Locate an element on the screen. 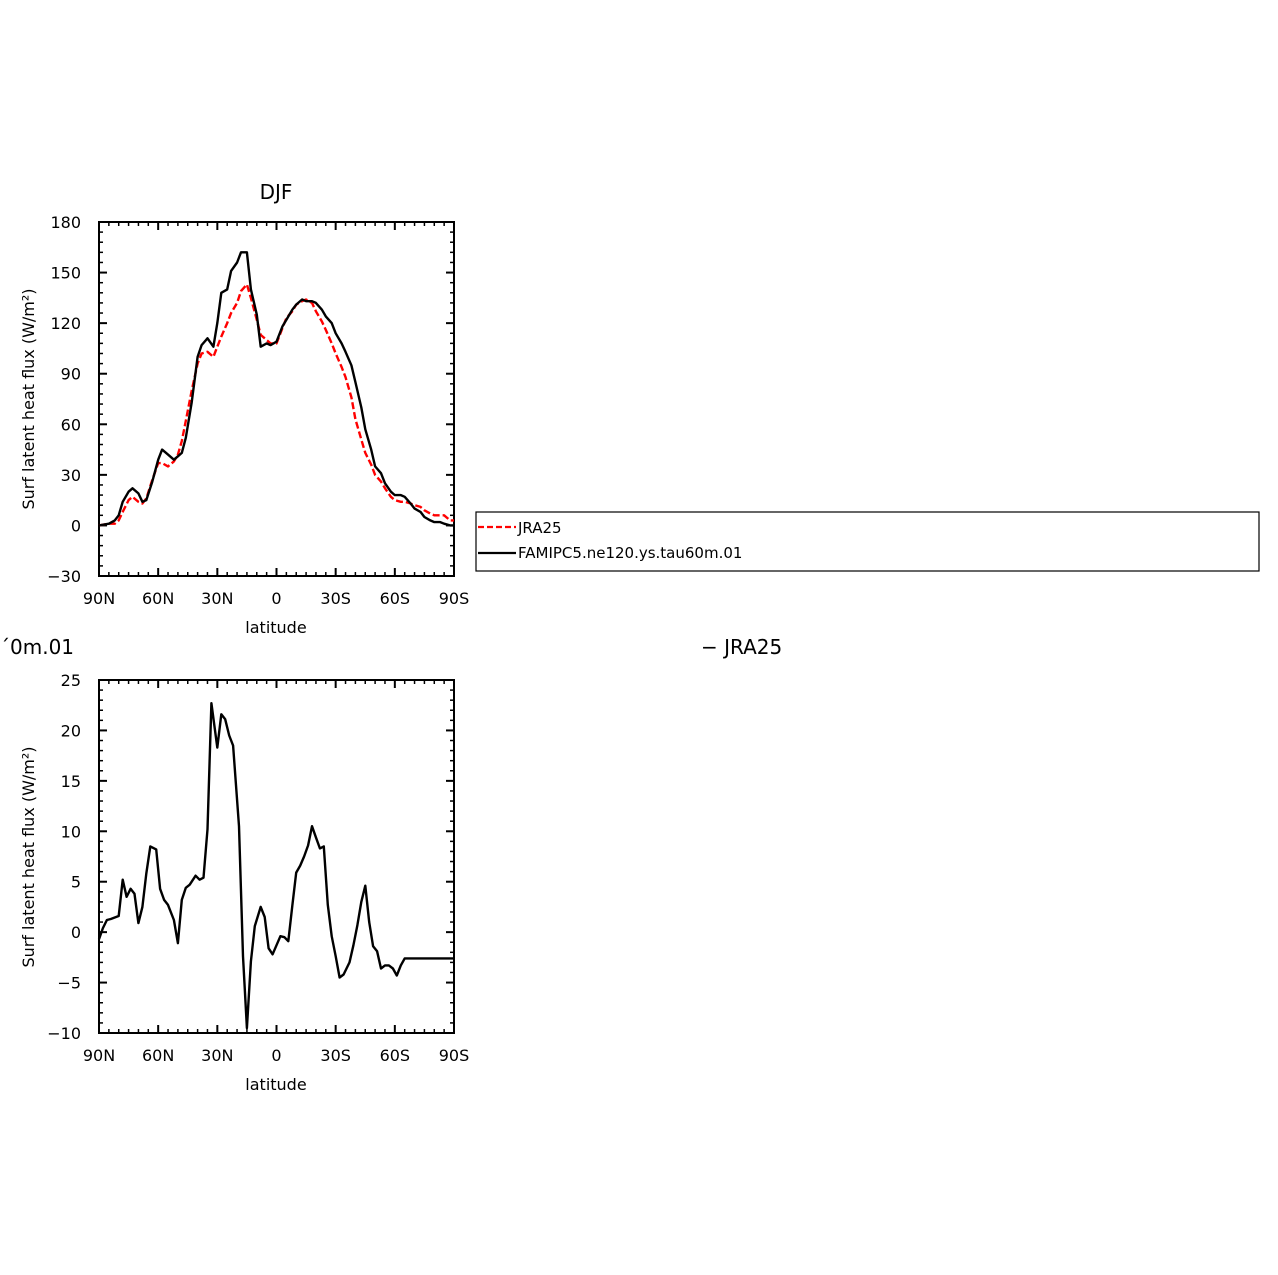 This screenshot has width=1278, height=1275. bottom-ylabel: Surf latent heat flux (W/m²) is located at coordinates (28, 856).